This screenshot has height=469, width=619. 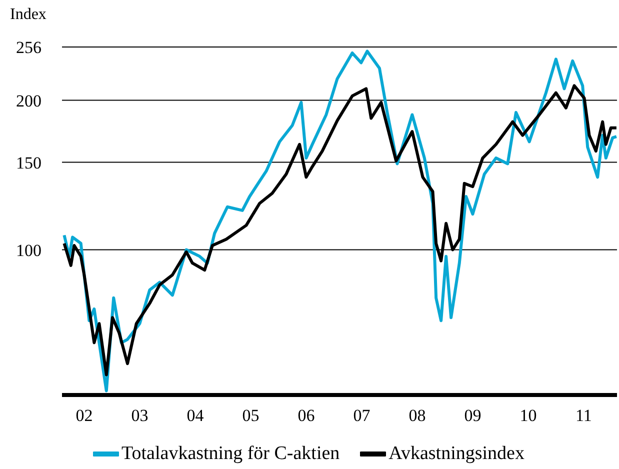 What do you see at coordinates (362, 416) in the screenshot?
I see `x-tick-label: 07` at bounding box center [362, 416].